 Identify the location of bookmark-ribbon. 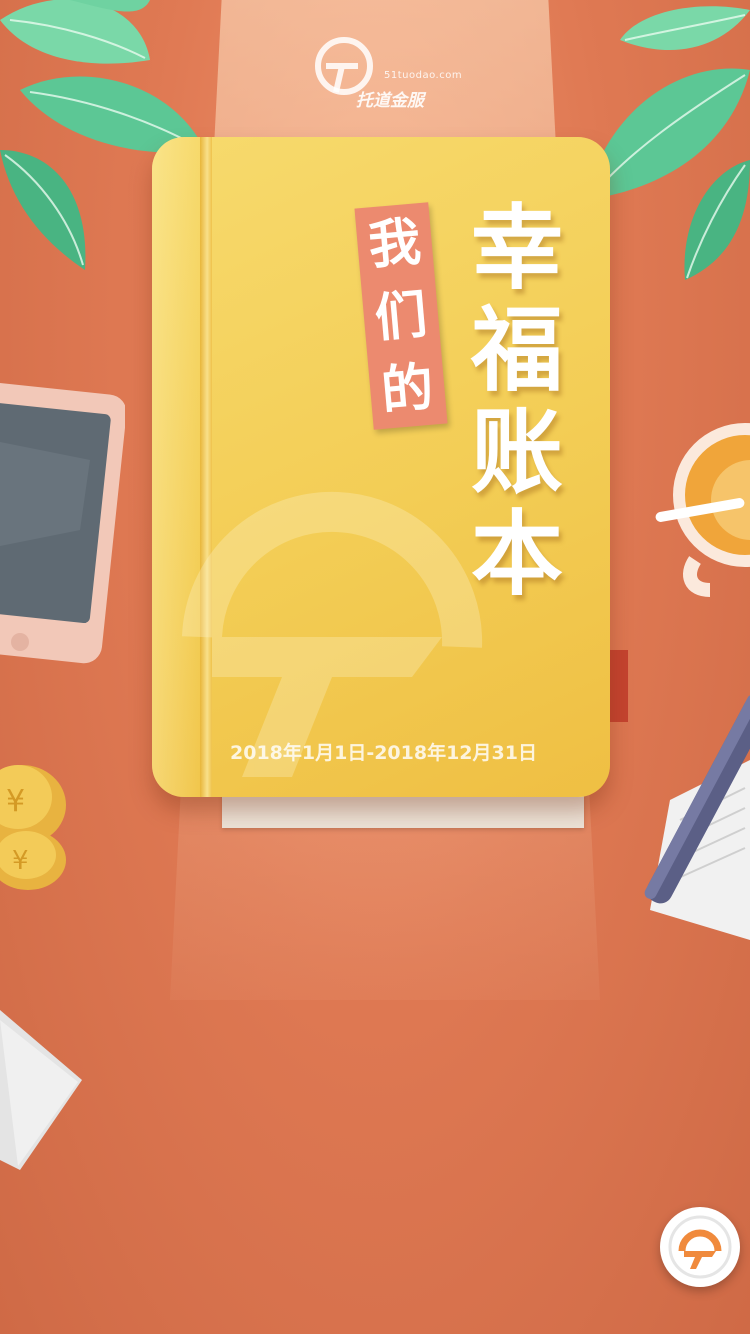
(617, 686).